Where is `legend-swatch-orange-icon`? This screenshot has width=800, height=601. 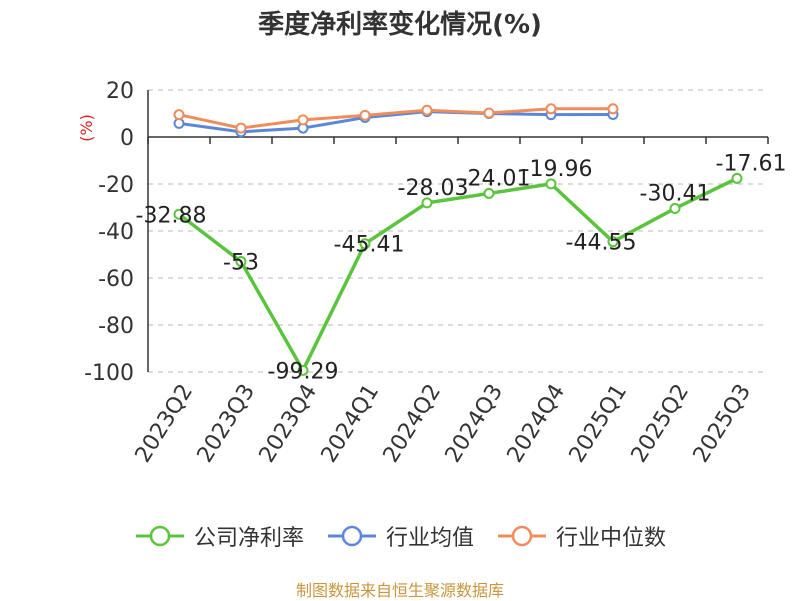 legend-swatch-orange-icon is located at coordinates (522, 536).